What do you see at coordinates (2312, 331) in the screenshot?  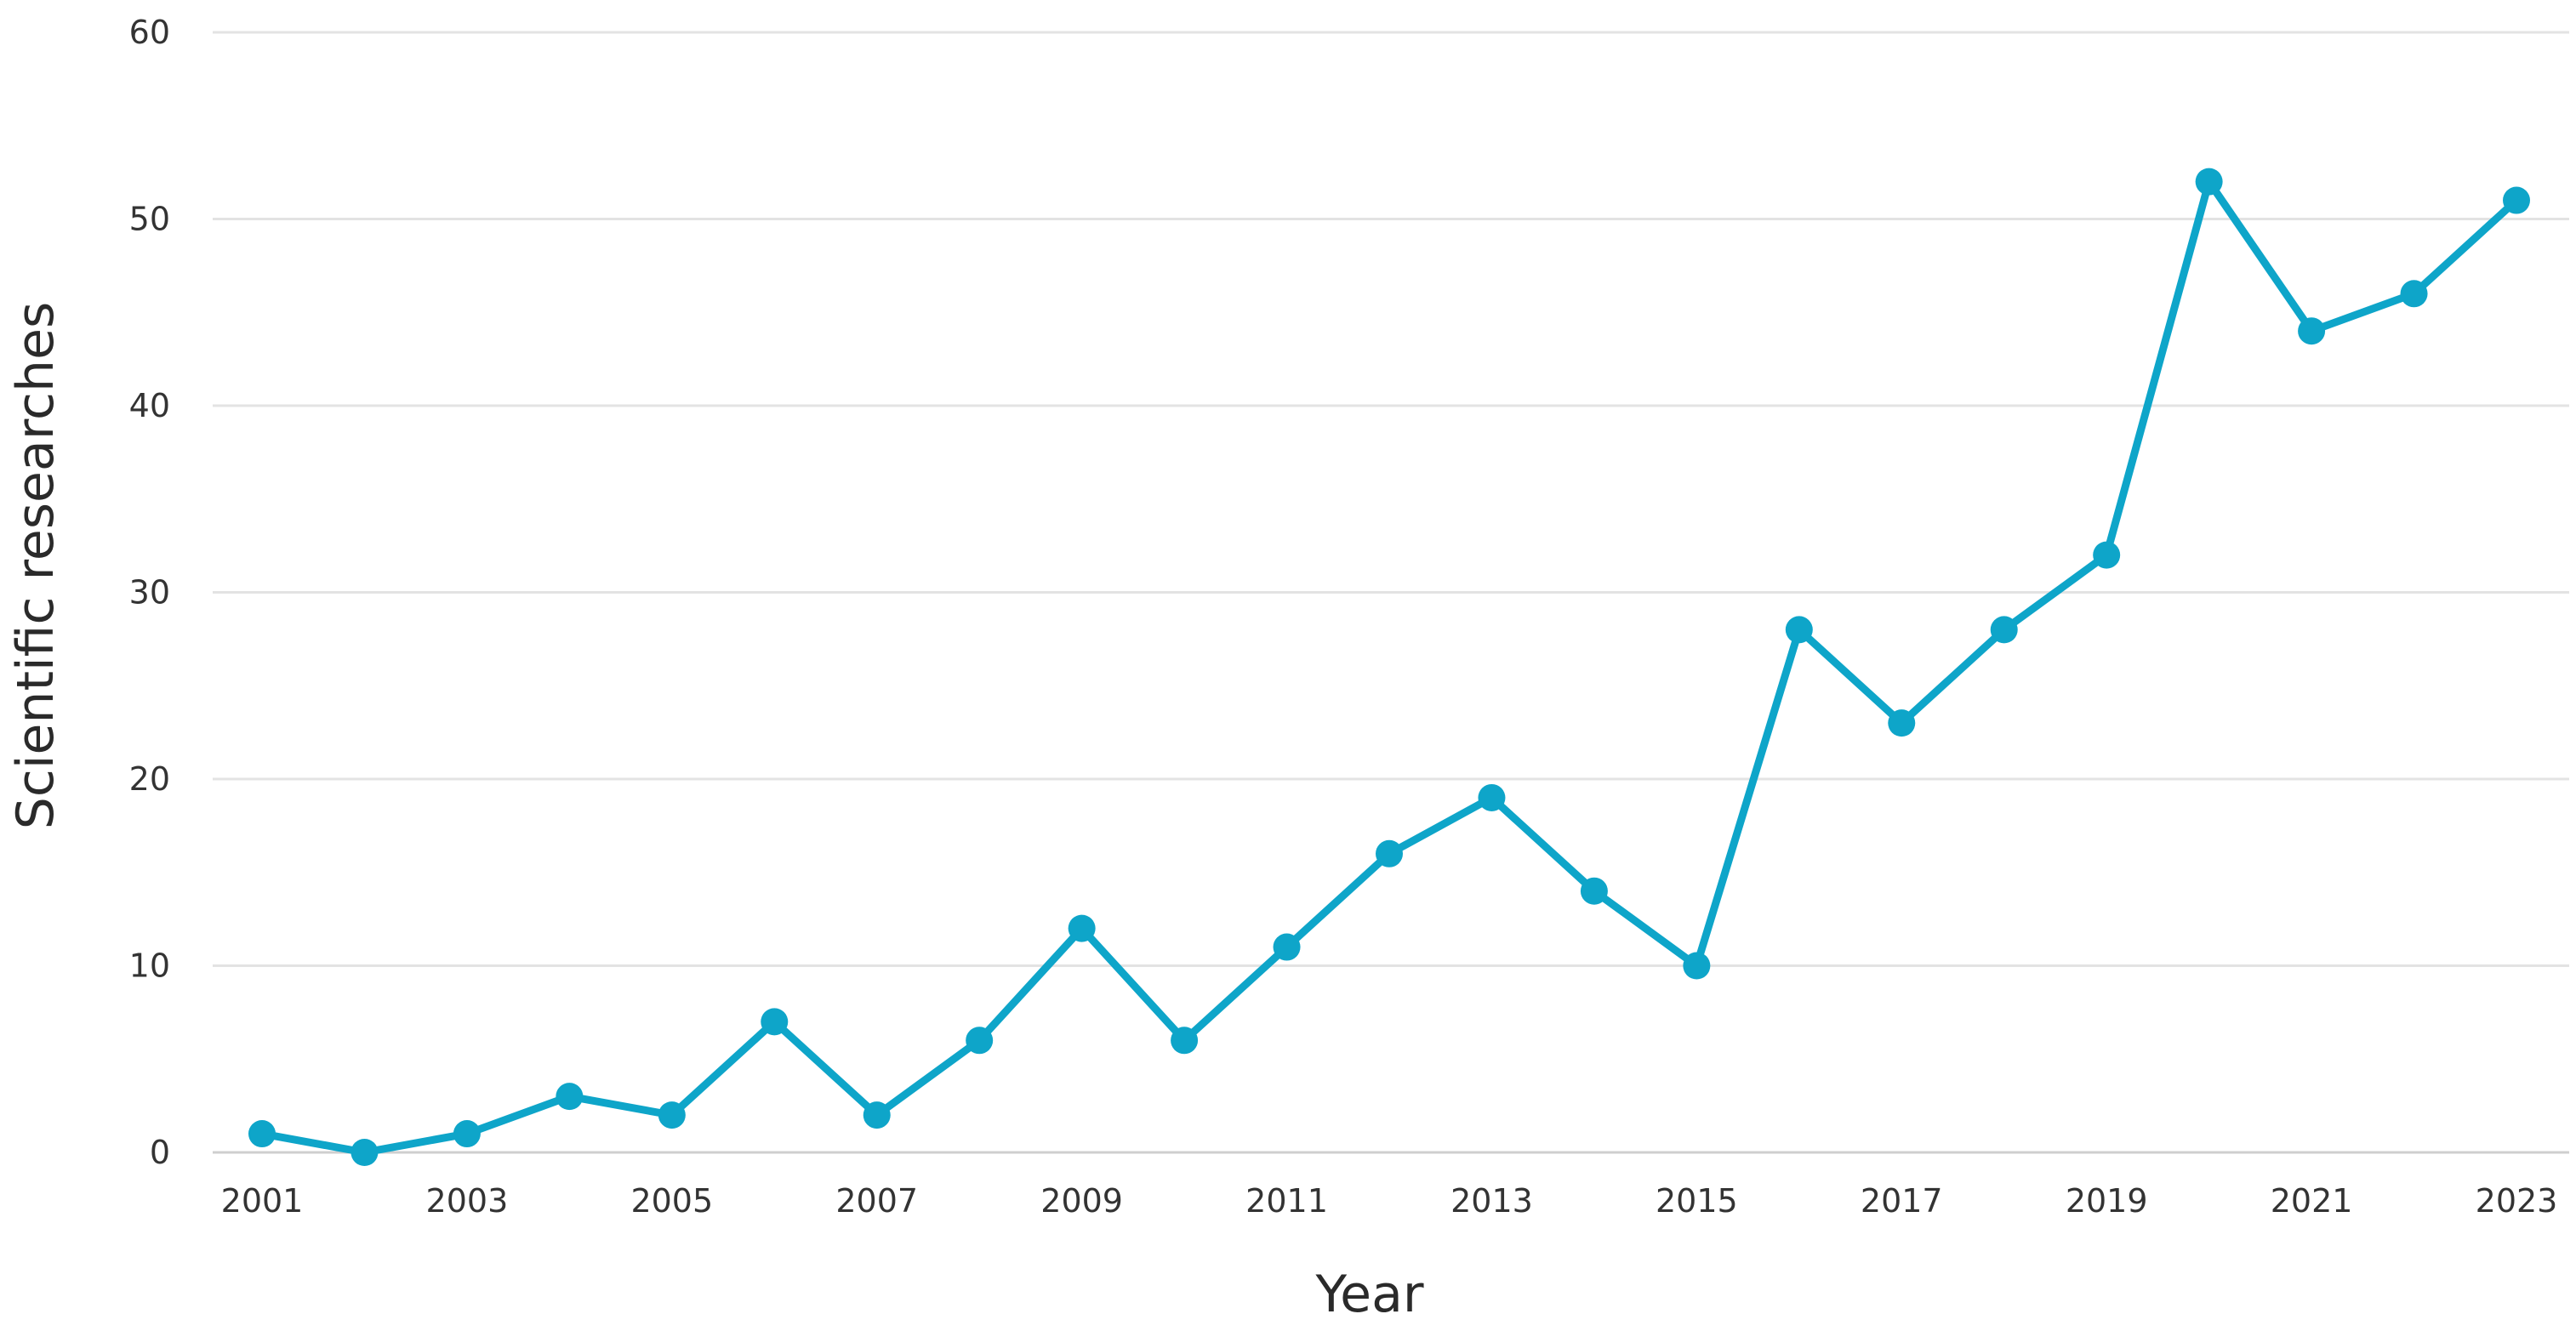 I see `data-point-2021` at bounding box center [2312, 331].